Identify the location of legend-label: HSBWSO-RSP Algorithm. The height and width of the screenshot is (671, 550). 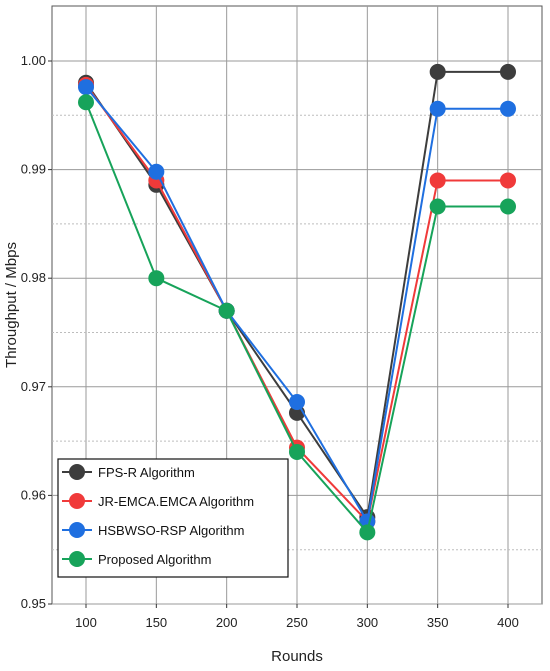
(171, 530).